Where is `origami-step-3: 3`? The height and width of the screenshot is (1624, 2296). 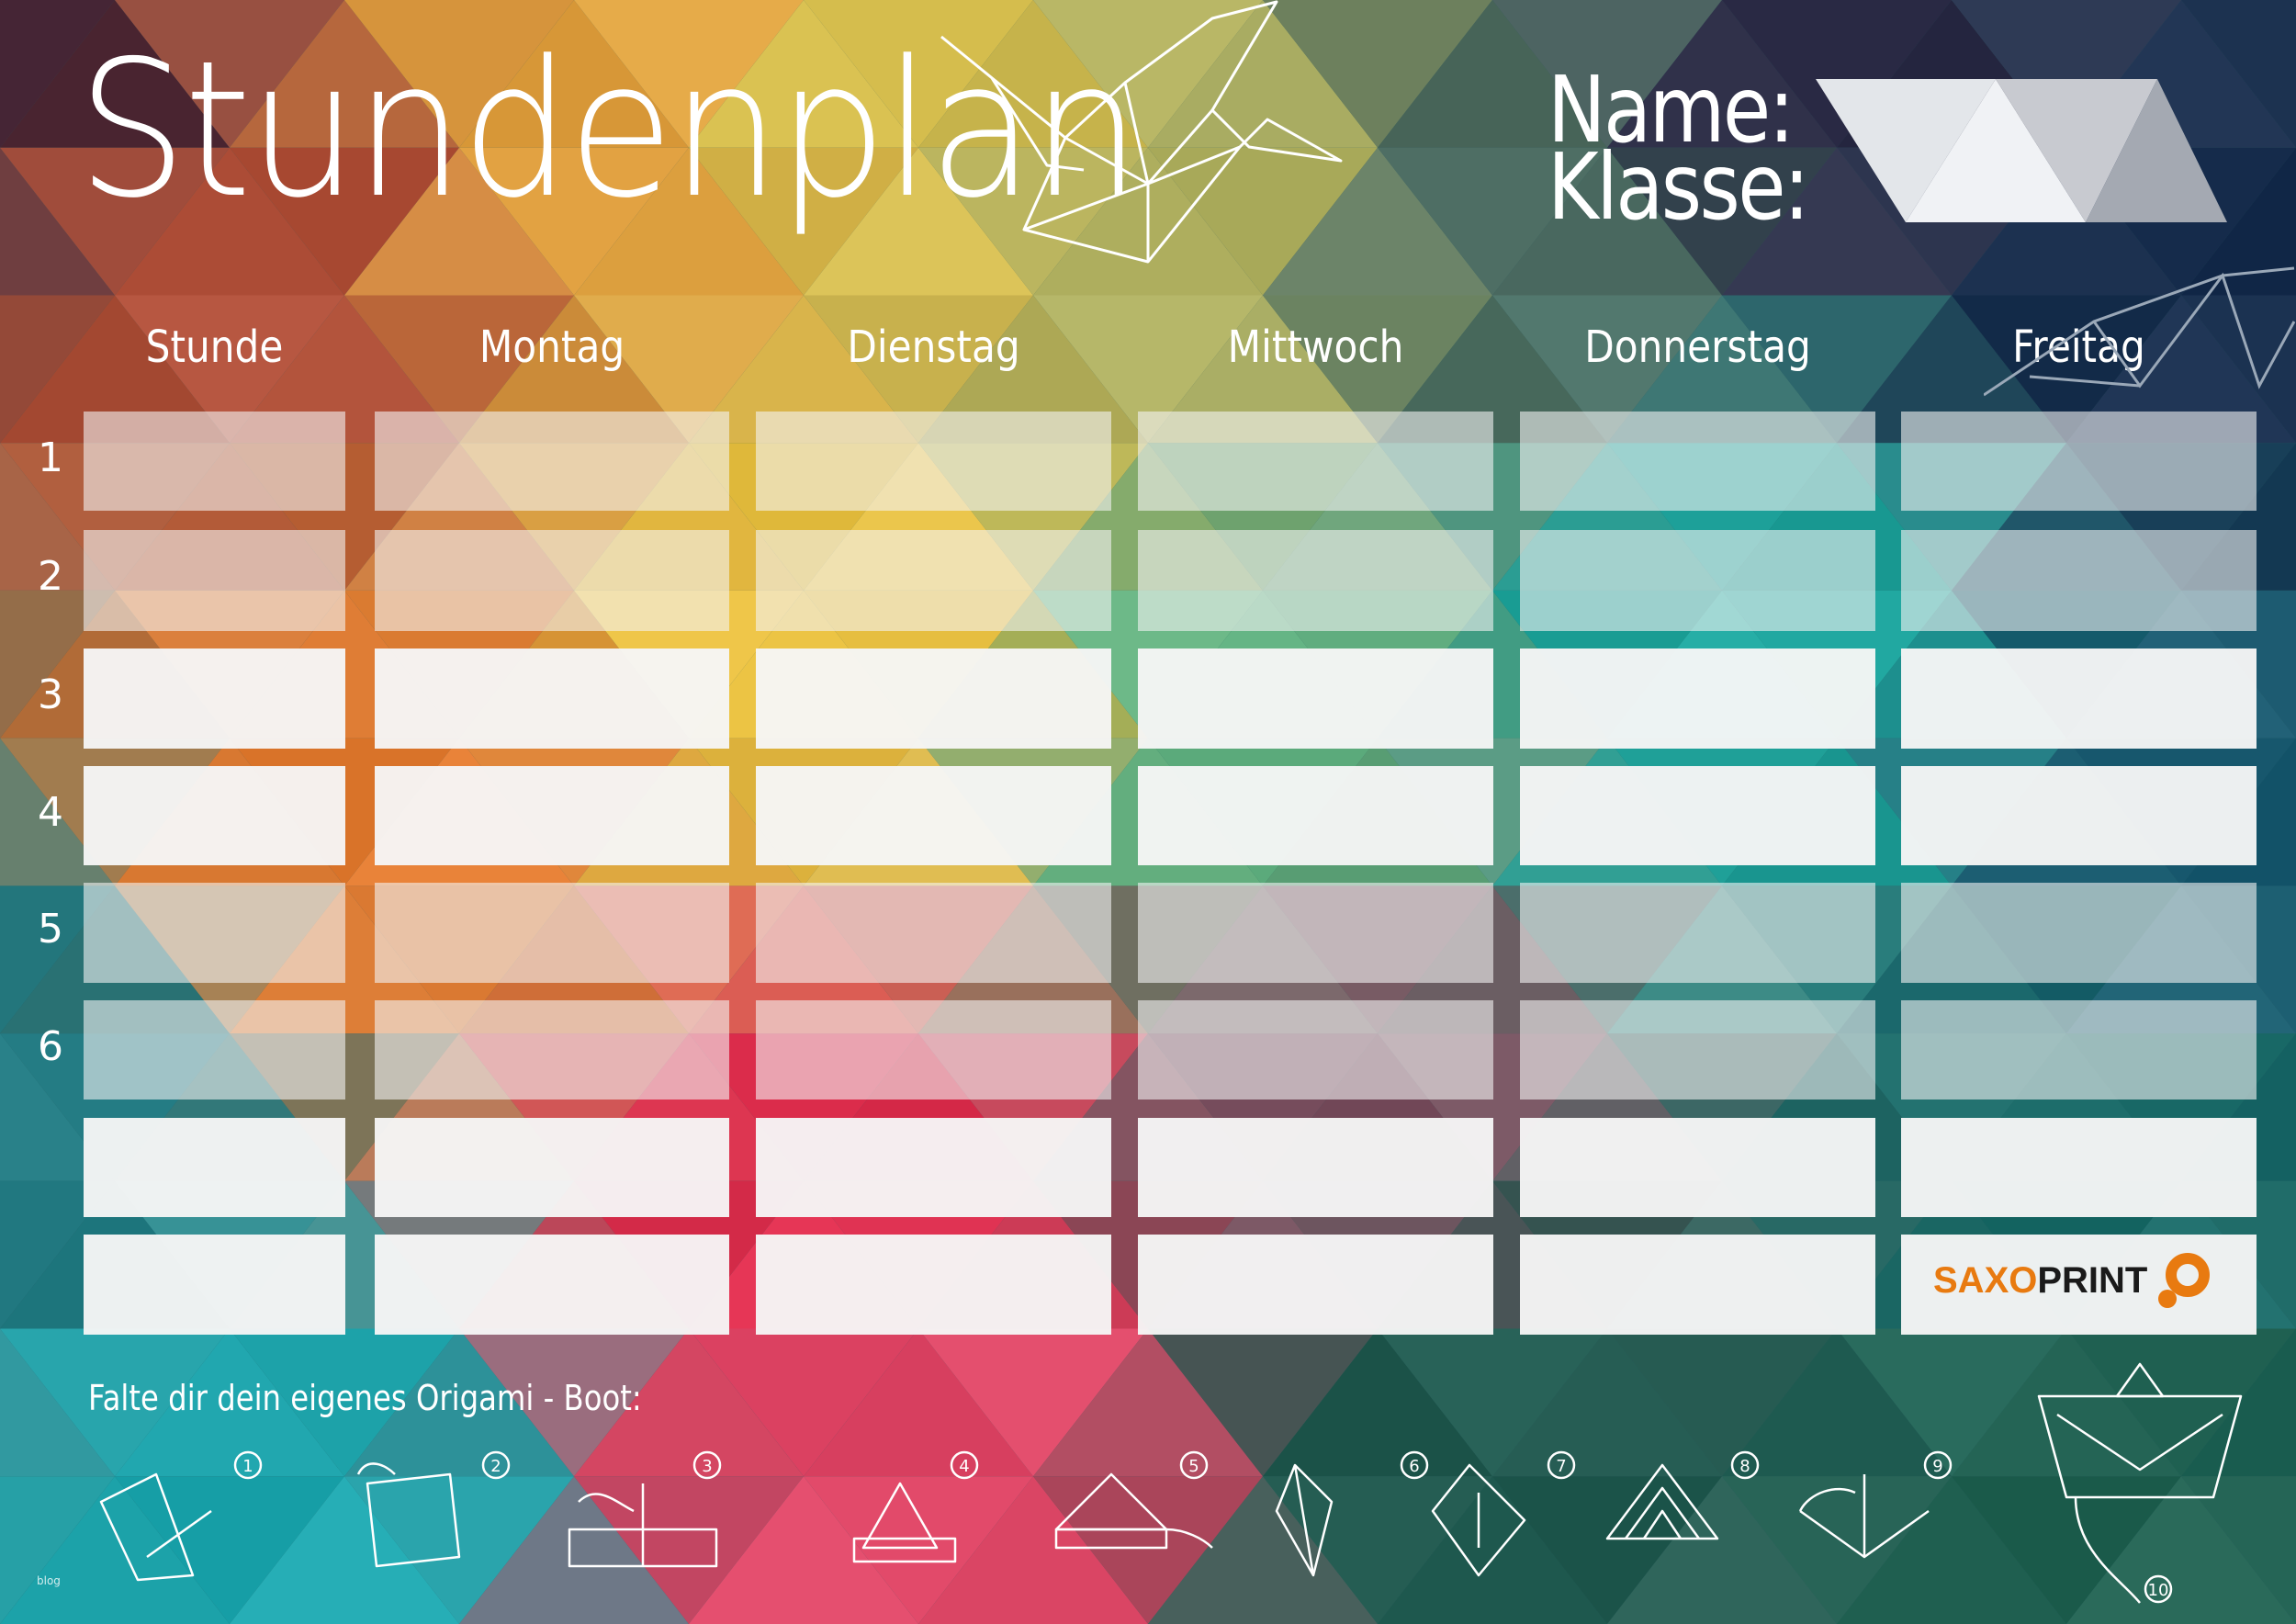
origami-step-3: 3 is located at coordinates (643, 1517).